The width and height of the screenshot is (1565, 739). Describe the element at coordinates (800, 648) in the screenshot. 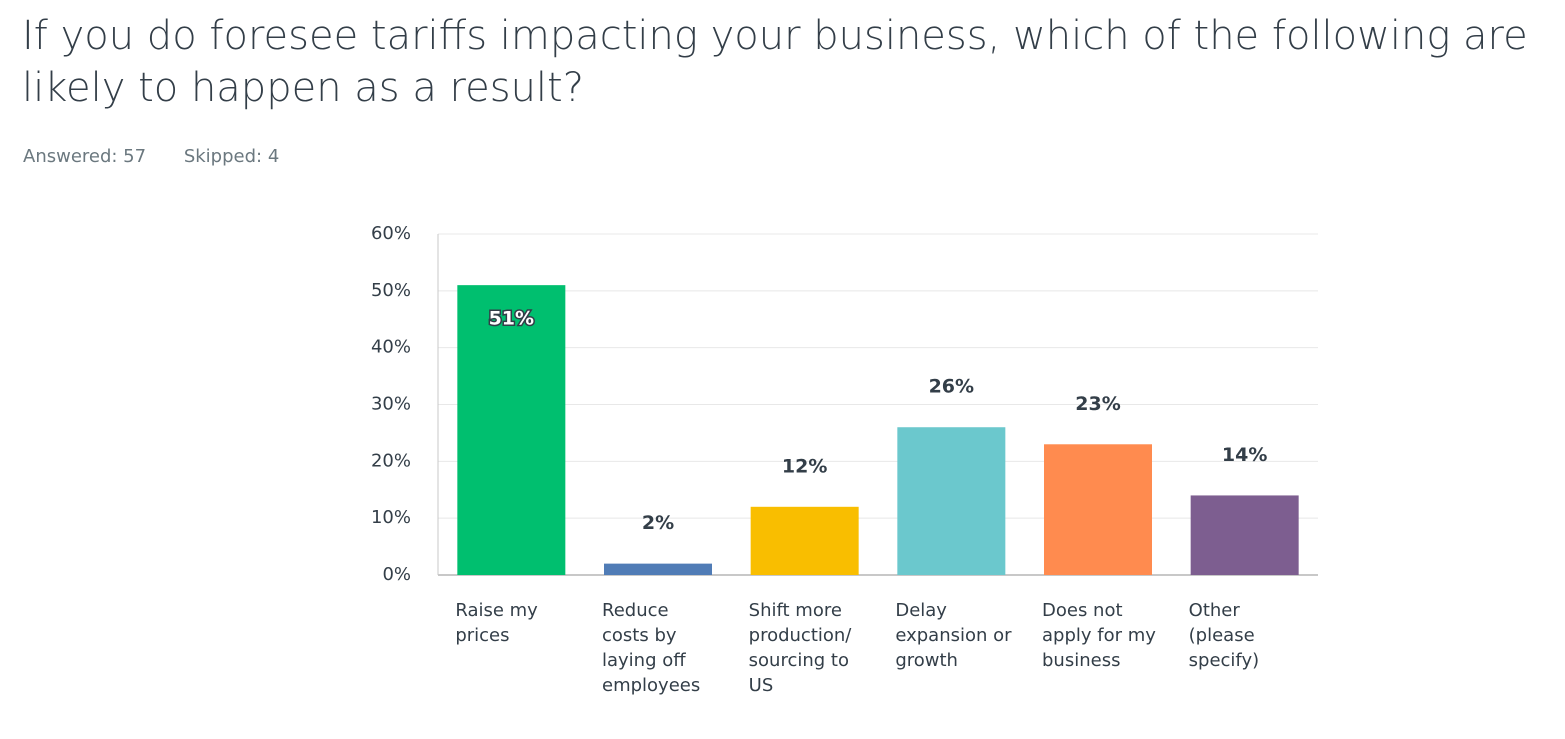

I see `x-tick-label: Shift more production/ sourcing to US` at that location.